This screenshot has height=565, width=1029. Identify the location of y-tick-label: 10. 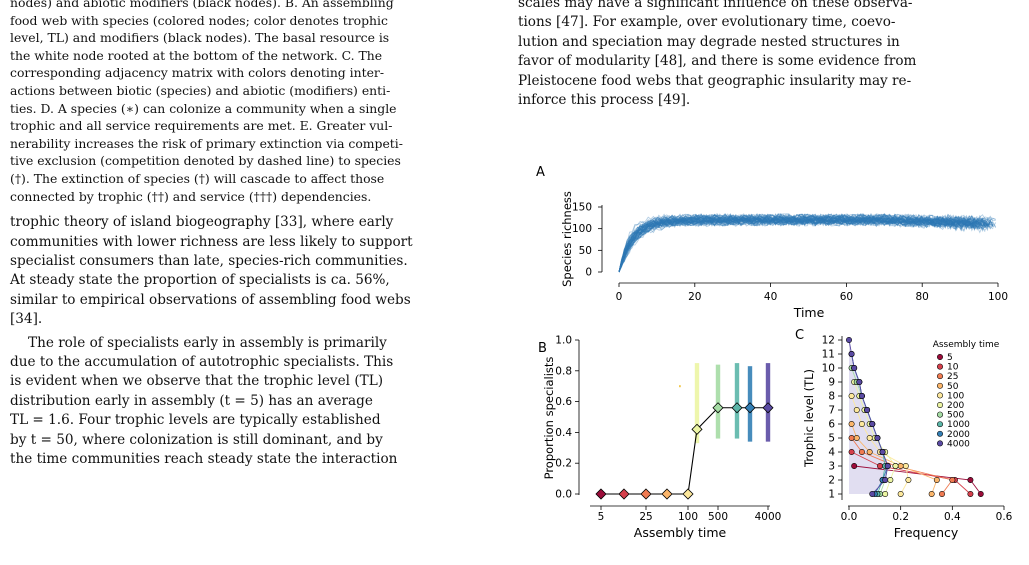
(828, 369).